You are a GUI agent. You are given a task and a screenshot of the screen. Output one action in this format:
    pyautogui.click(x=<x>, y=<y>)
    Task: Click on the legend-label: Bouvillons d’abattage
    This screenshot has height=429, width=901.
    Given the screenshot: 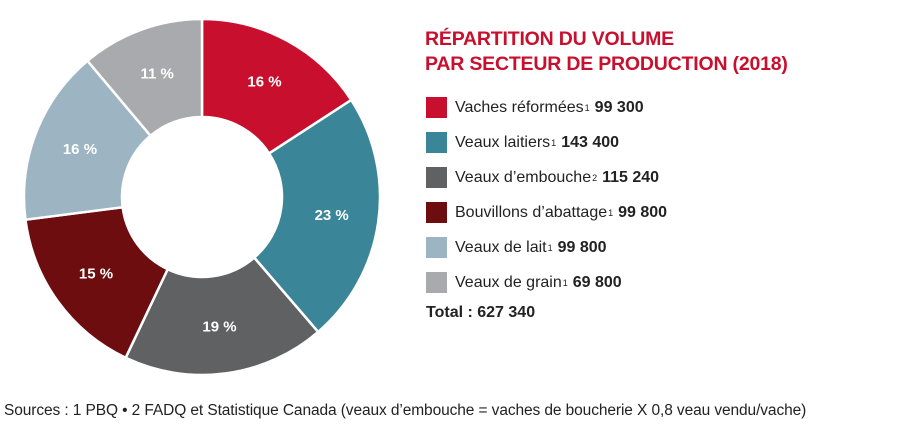 What is the action you would take?
    pyautogui.click(x=531, y=212)
    